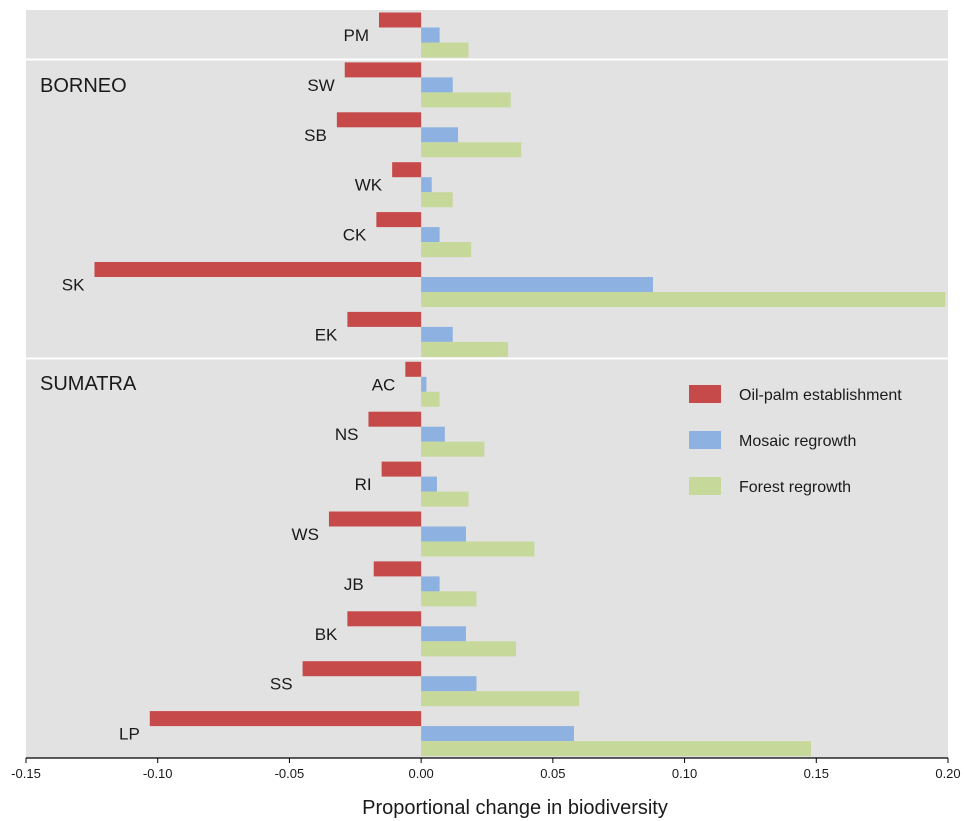 The height and width of the screenshot is (821, 966). Describe the element at coordinates (129, 734) in the screenshot. I see `category-label-lp: LP` at that location.